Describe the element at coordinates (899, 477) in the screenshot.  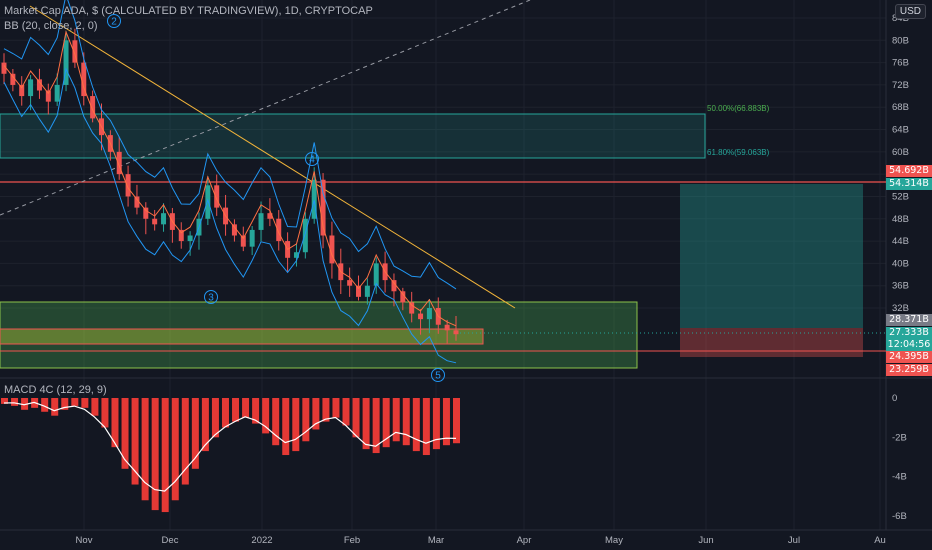
I see `macd-axis-label: -4B` at that location.